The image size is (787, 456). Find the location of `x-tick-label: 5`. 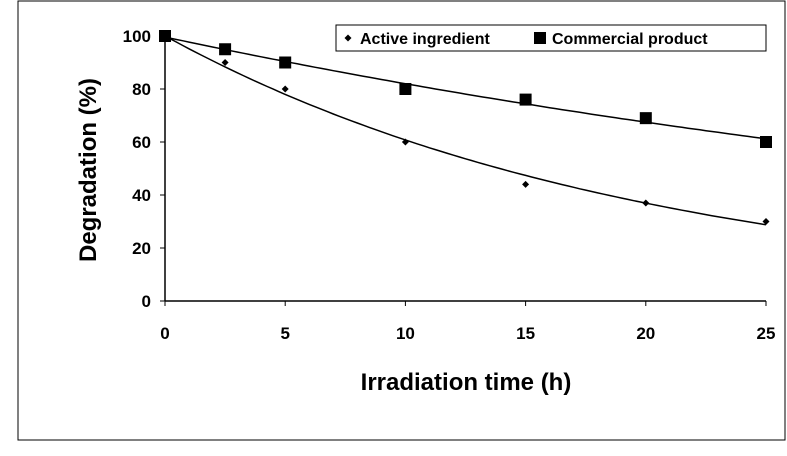

x-tick-label: 5 is located at coordinates (284, 333).